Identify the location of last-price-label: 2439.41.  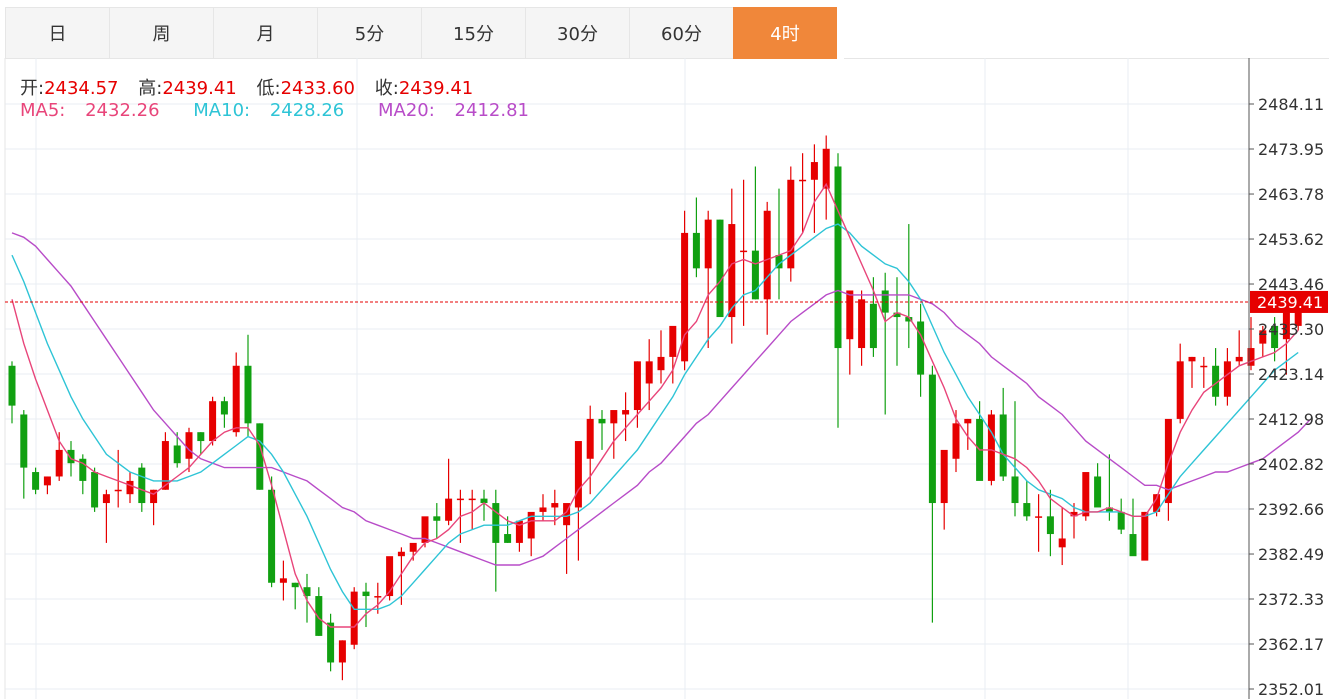
(1290, 302).